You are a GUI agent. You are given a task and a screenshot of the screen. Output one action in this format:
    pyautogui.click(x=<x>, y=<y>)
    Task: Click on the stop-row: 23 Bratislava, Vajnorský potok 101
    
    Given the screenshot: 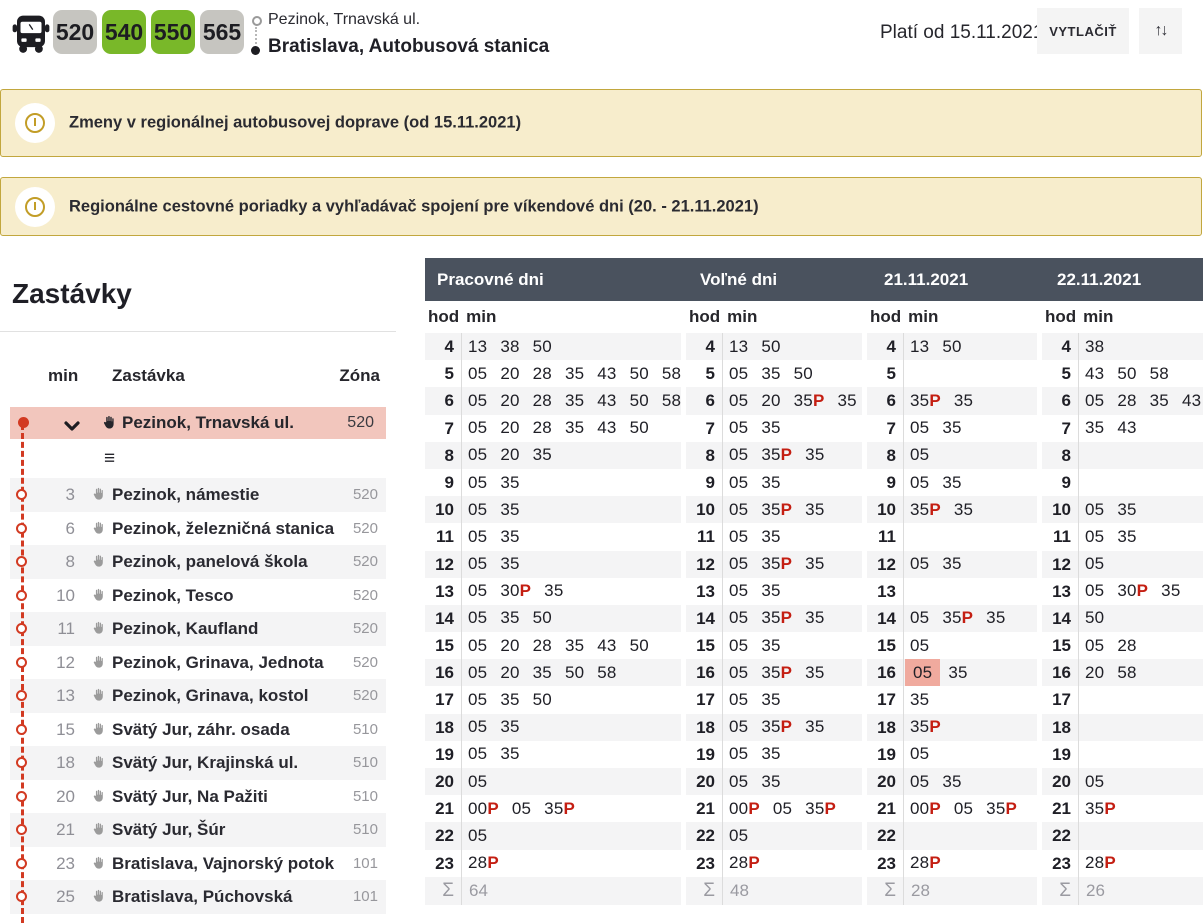 What is the action you would take?
    pyautogui.click(x=198, y=864)
    